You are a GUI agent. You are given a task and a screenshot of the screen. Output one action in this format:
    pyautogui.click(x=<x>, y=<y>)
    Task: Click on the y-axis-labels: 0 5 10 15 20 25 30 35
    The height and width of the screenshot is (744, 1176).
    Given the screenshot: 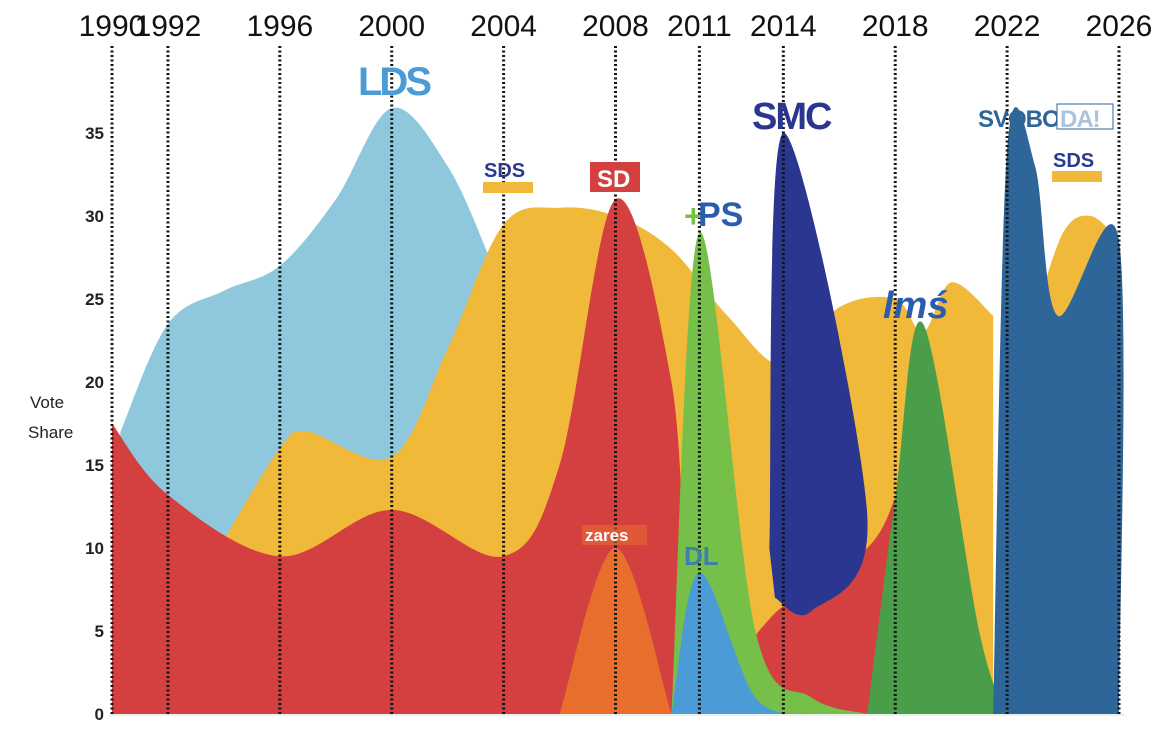 What is the action you would take?
    pyautogui.click(x=94, y=424)
    